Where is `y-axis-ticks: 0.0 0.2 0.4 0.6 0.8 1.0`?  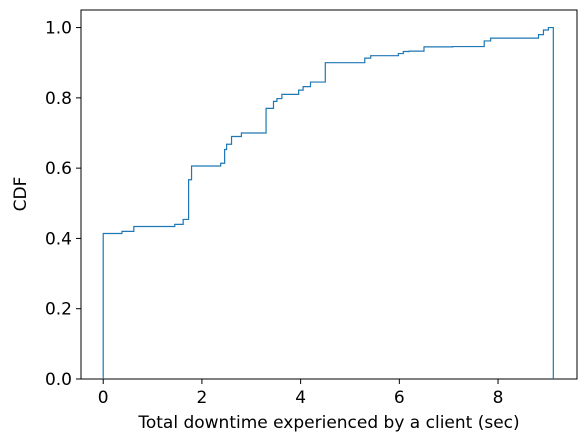 y-axis-ticks: 0.0 0.2 0.4 0.6 0.8 1.0 is located at coordinates (63, 204).